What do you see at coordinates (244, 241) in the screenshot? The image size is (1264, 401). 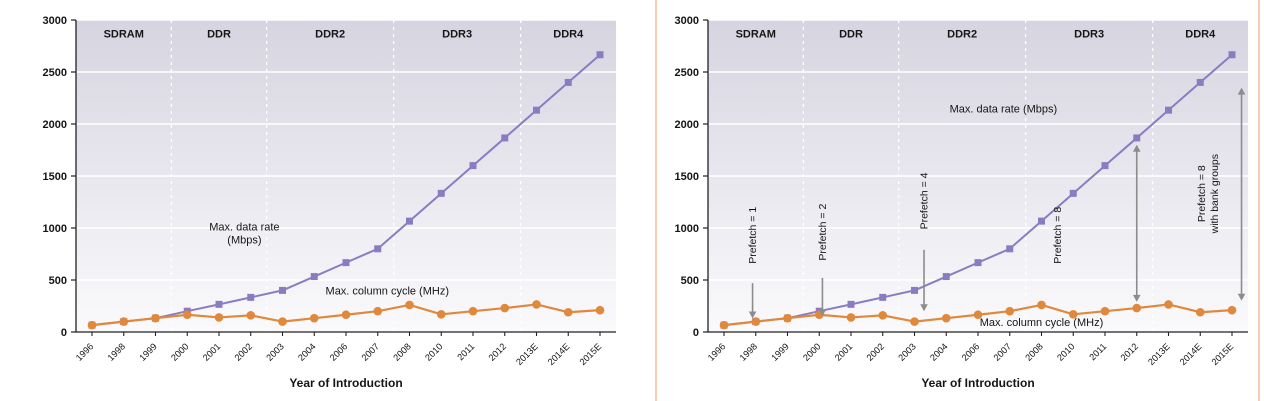 I see `annotation-label: (Mbps)` at bounding box center [244, 241].